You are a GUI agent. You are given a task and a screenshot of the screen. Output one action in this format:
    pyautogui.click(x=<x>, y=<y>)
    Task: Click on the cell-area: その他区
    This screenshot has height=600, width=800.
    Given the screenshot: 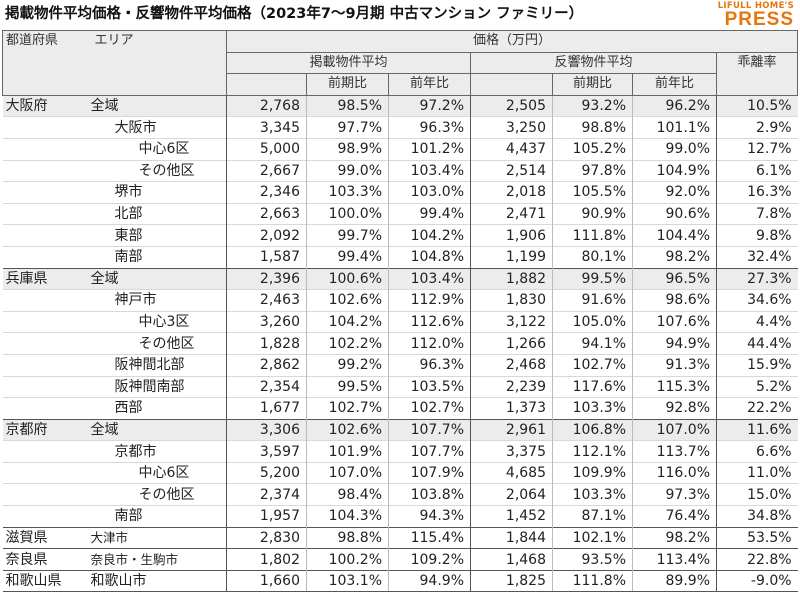 What is the action you would take?
    pyautogui.click(x=158, y=494)
    